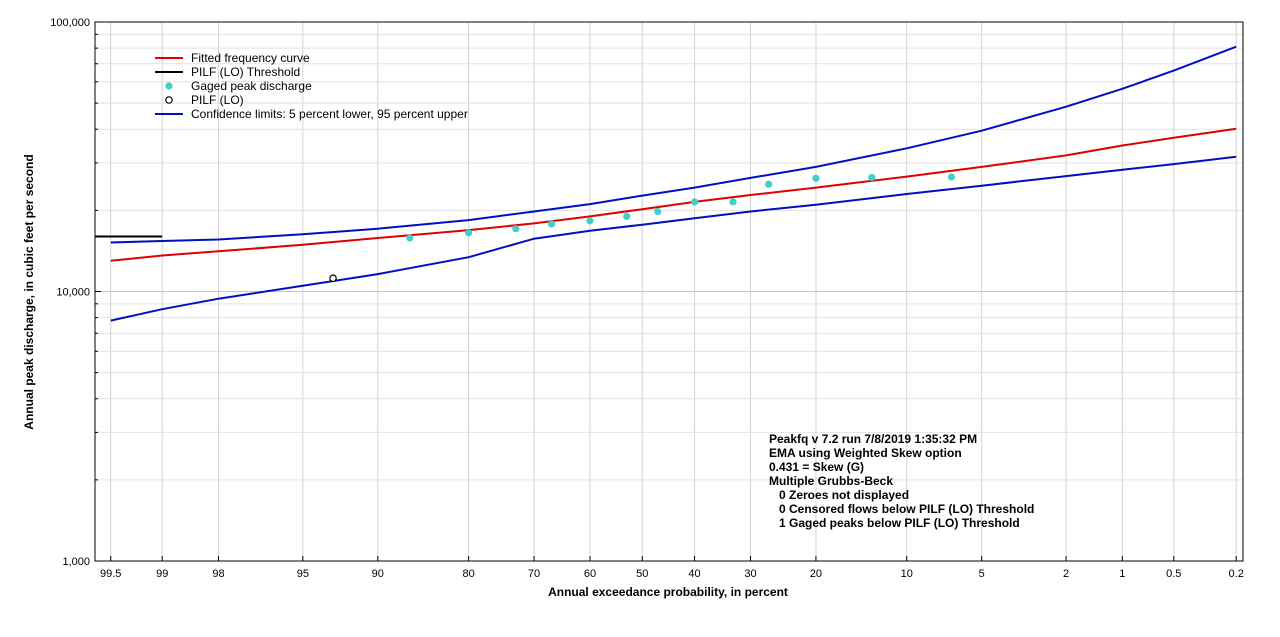  Describe the element at coordinates (865, 453) in the screenshot. I see `annotation-line: EMA using Weighted Skew option` at that location.